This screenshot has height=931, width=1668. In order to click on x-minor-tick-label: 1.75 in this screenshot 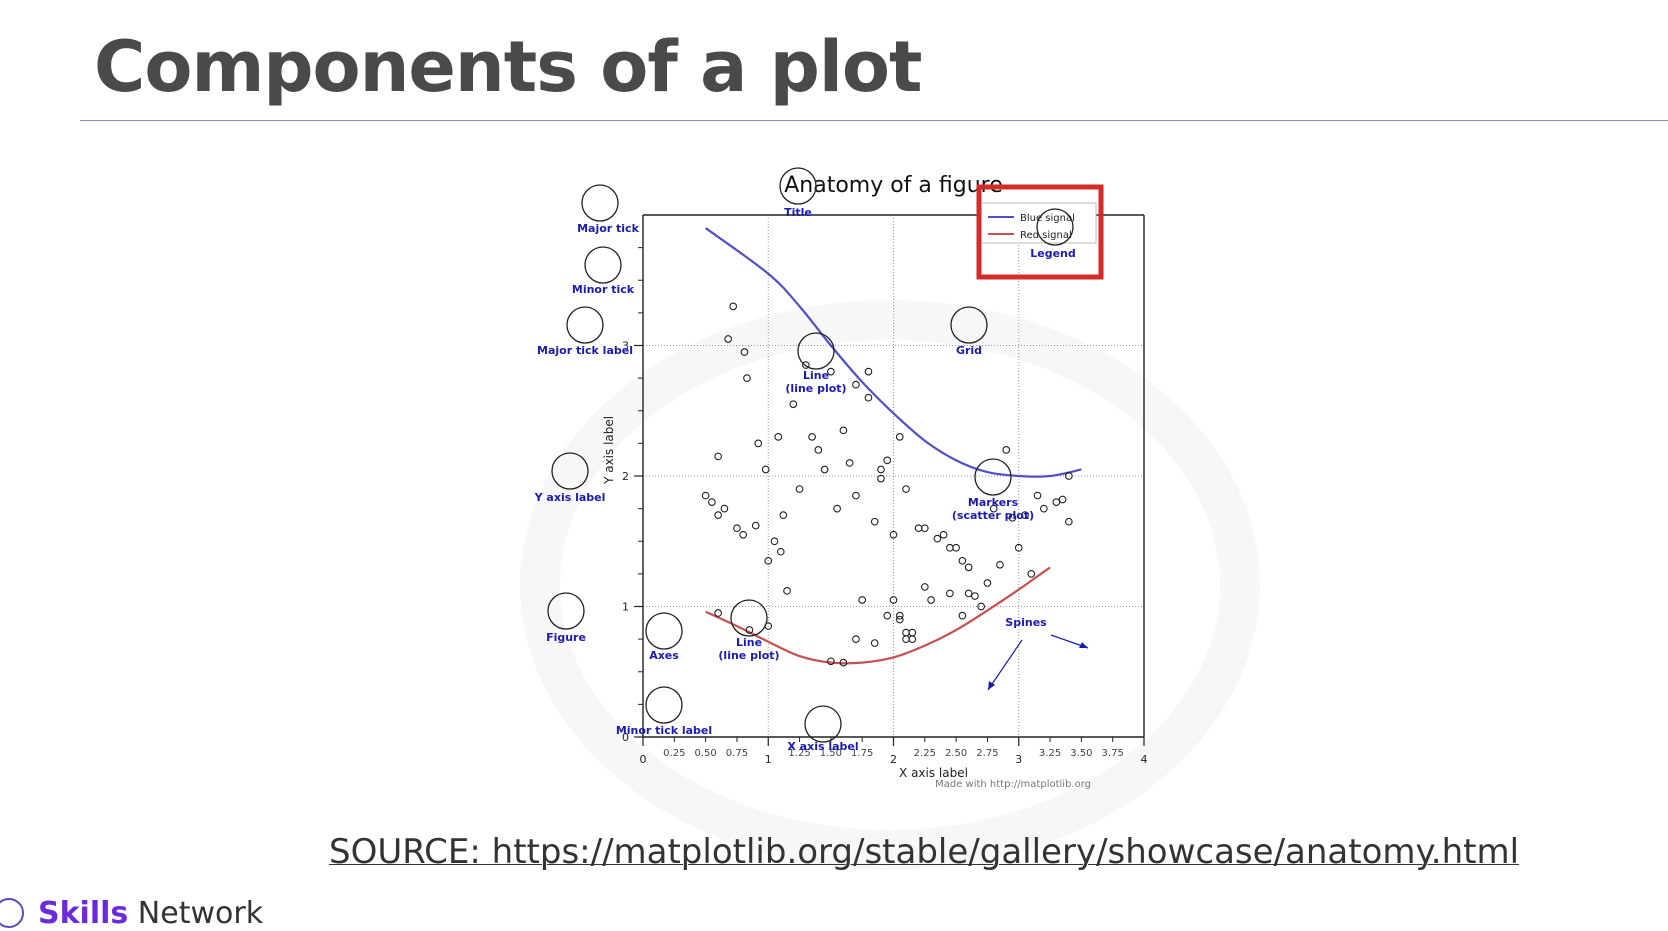, I will do `click(862, 753)`.